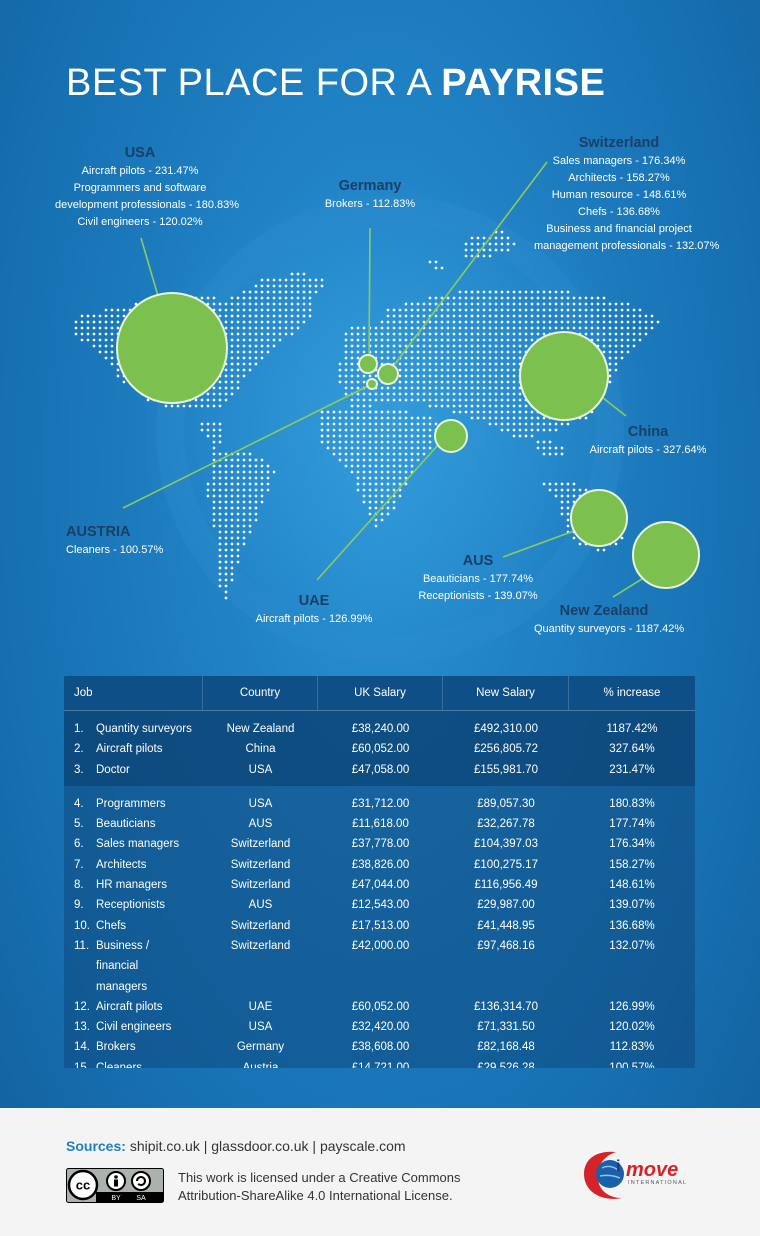 The width and height of the screenshot is (760, 1236). What do you see at coordinates (648, 440) in the screenshot?
I see `label-china: China Aircraft pilots - 327.64%` at bounding box center [648, 440].